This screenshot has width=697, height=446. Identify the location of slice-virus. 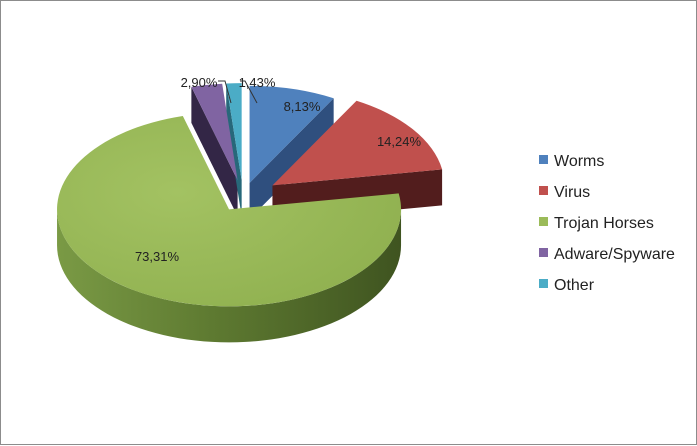
(357, 143).